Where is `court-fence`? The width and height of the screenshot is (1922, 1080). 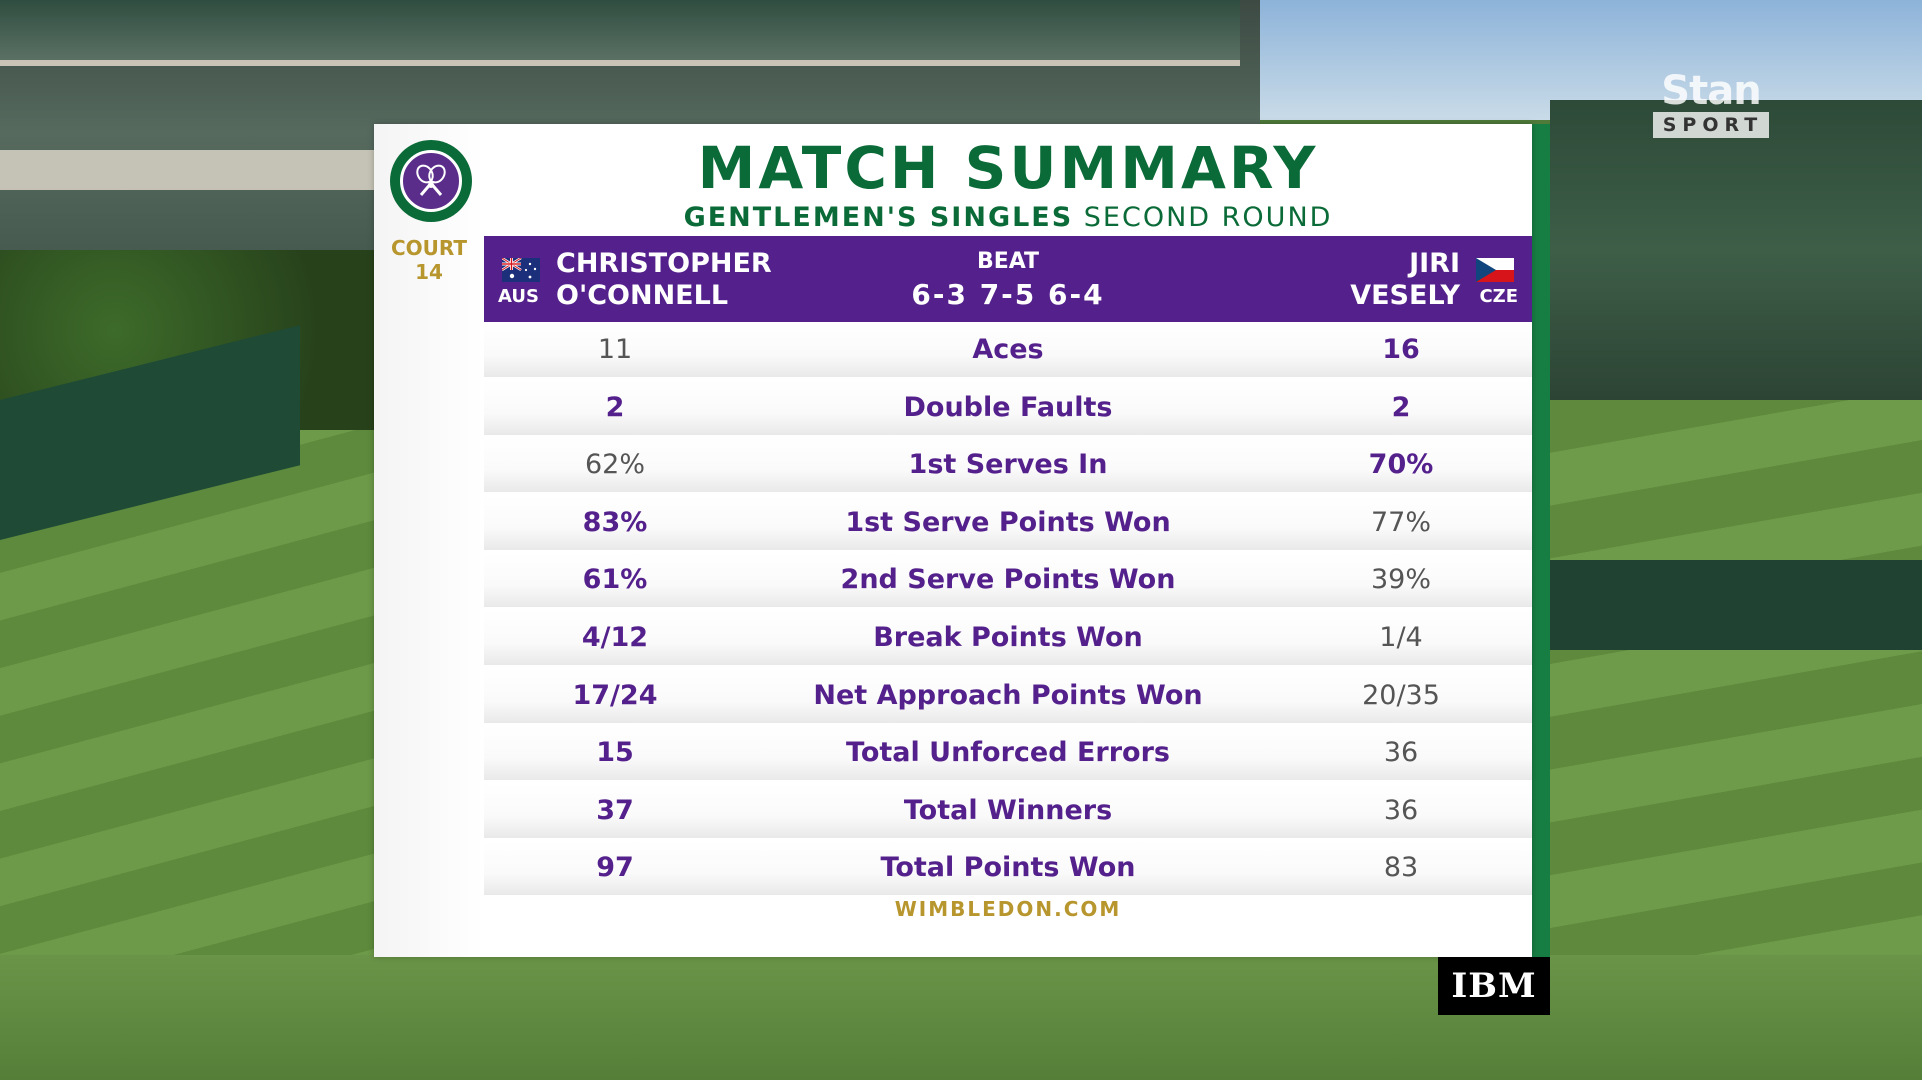
court-fence is located at coordinates (1736, 605).